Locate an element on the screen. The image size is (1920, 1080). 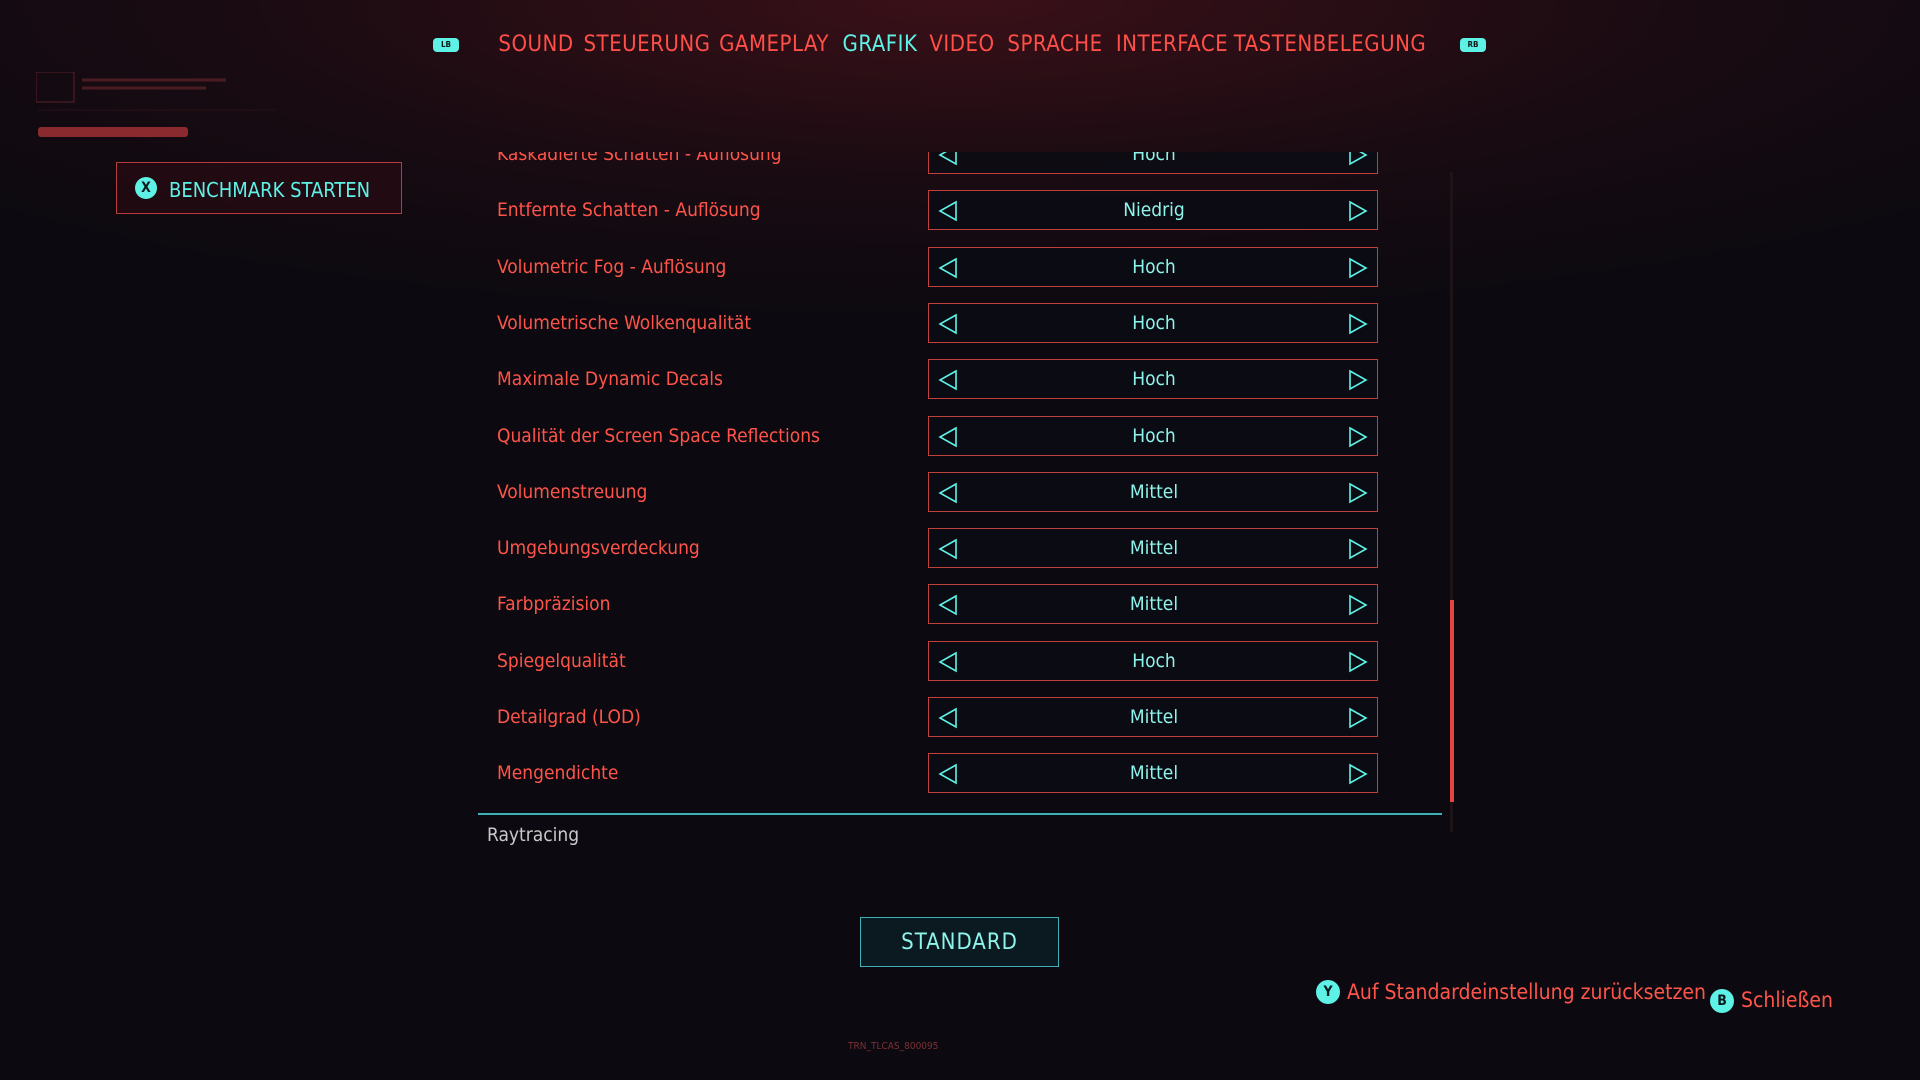
setting-row: Maximale Dynamic Decals Hoch is located at coordinates (943, 380).